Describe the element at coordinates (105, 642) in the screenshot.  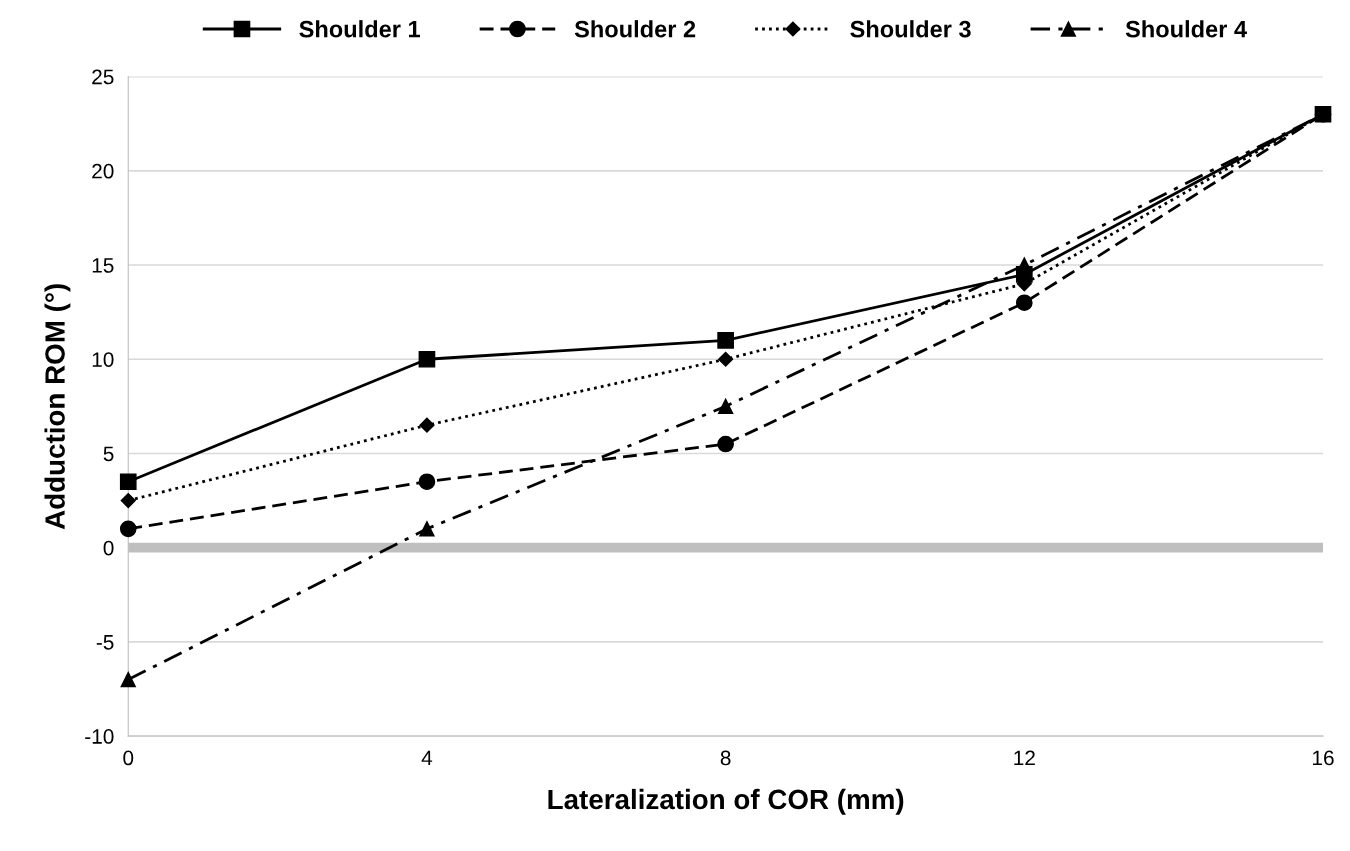
I see `y-tick-label: -5` at that location.